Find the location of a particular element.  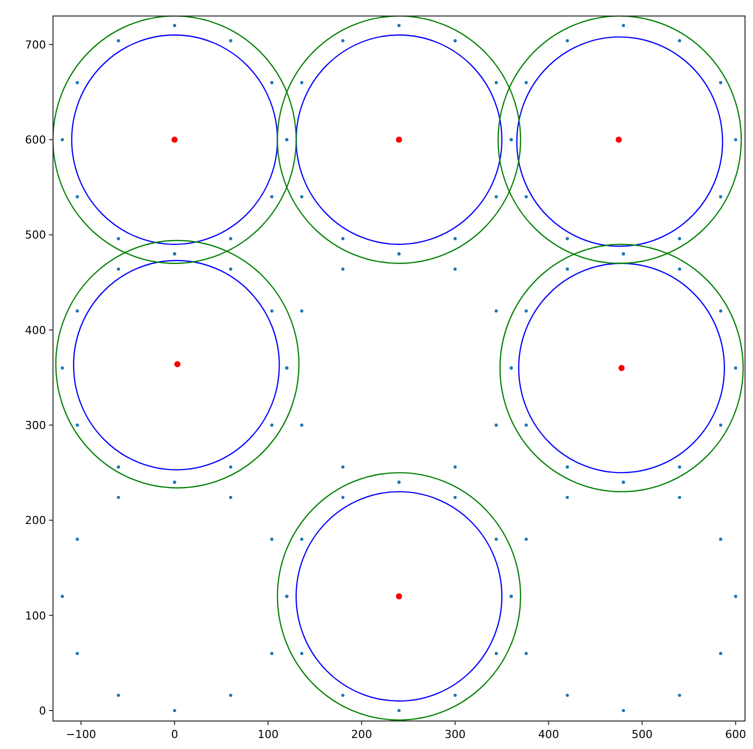

x-tick-label: 200 is located at coordinates (361, 734).